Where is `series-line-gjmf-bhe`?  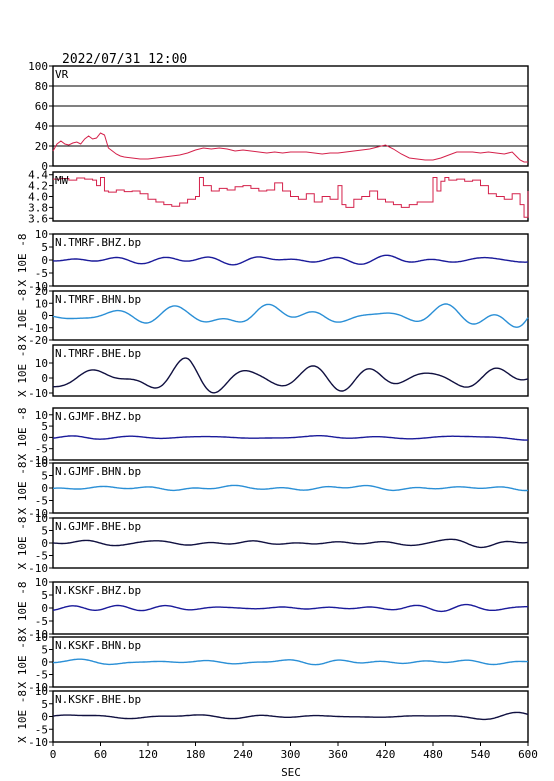 series-line-gjmf-bhe is located at coordinates (290, 543).